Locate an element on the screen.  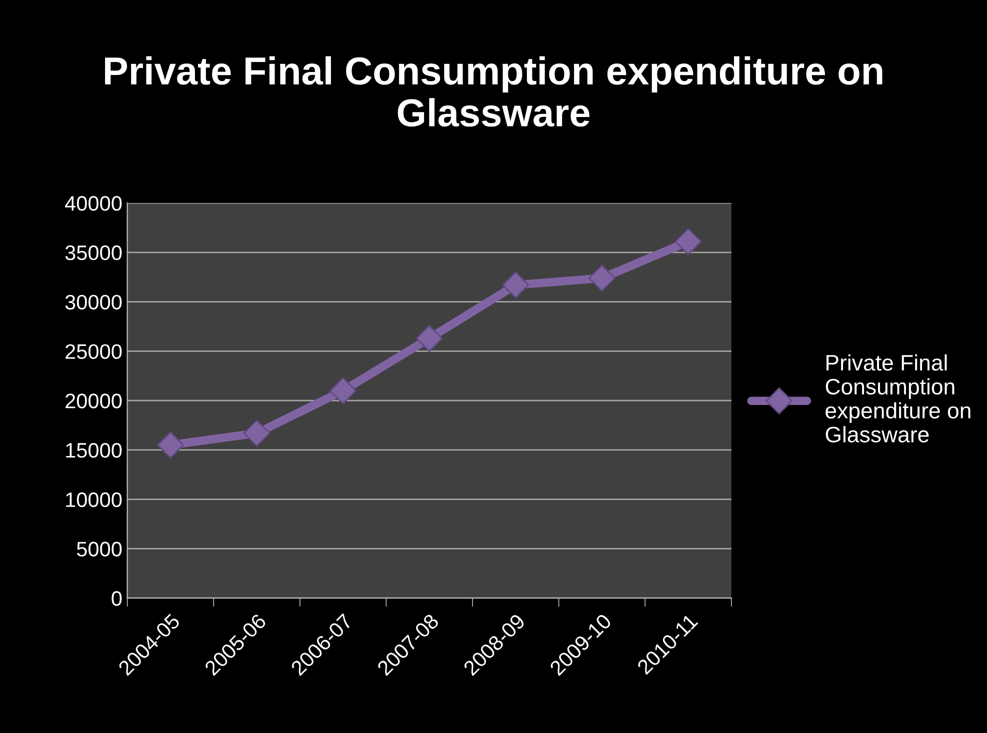
y-tick-label: 15000 is located at coordinates (94, 450).